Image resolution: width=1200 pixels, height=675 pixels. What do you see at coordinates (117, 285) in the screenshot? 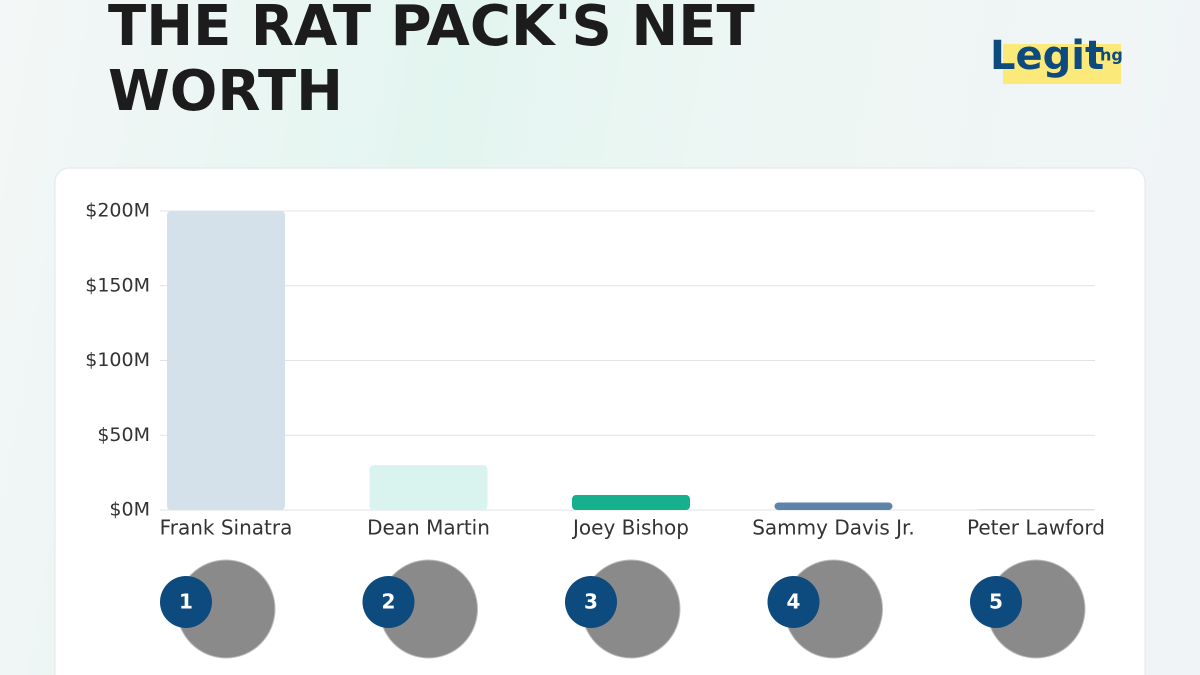
I see `y-tick-label: $150M` at bounding box center [117, 285].